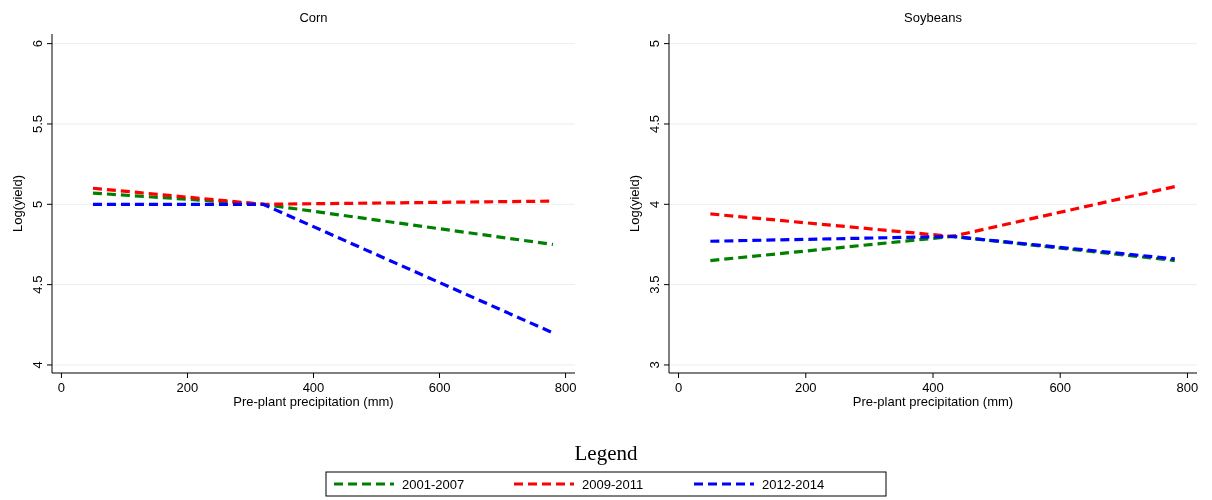 The height and width of the screenshot is (500, 1212). I want to click on legend-label: 2012-2014, so click(793, 484).